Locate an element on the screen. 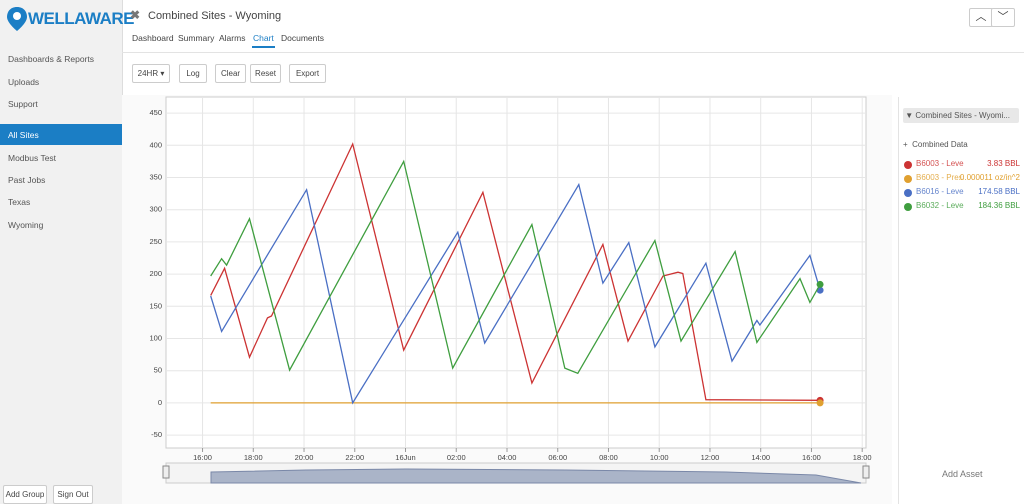  logo: WELLAWARE is located at coordinates (81, 18).